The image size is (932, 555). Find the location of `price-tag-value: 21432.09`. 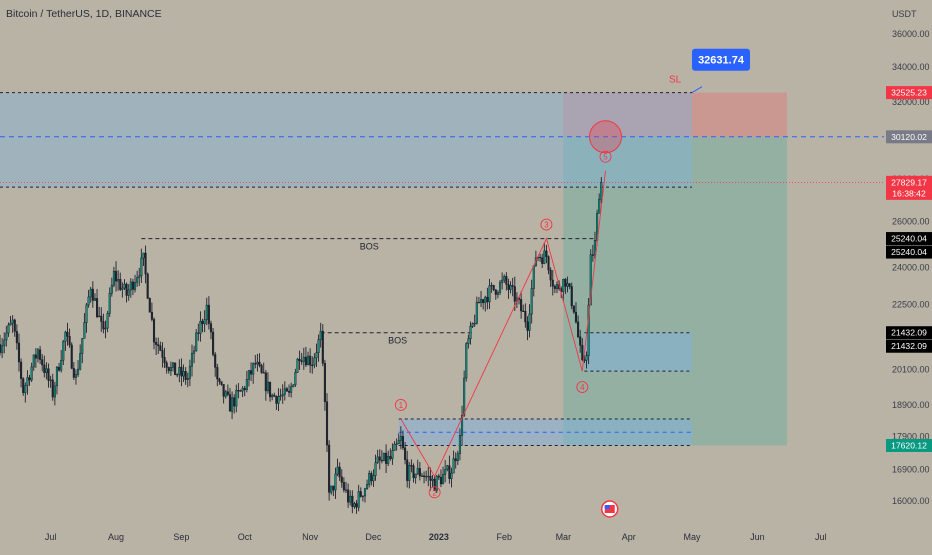

price-tag-value: 21432.09 is located at coordinates (909, 346).